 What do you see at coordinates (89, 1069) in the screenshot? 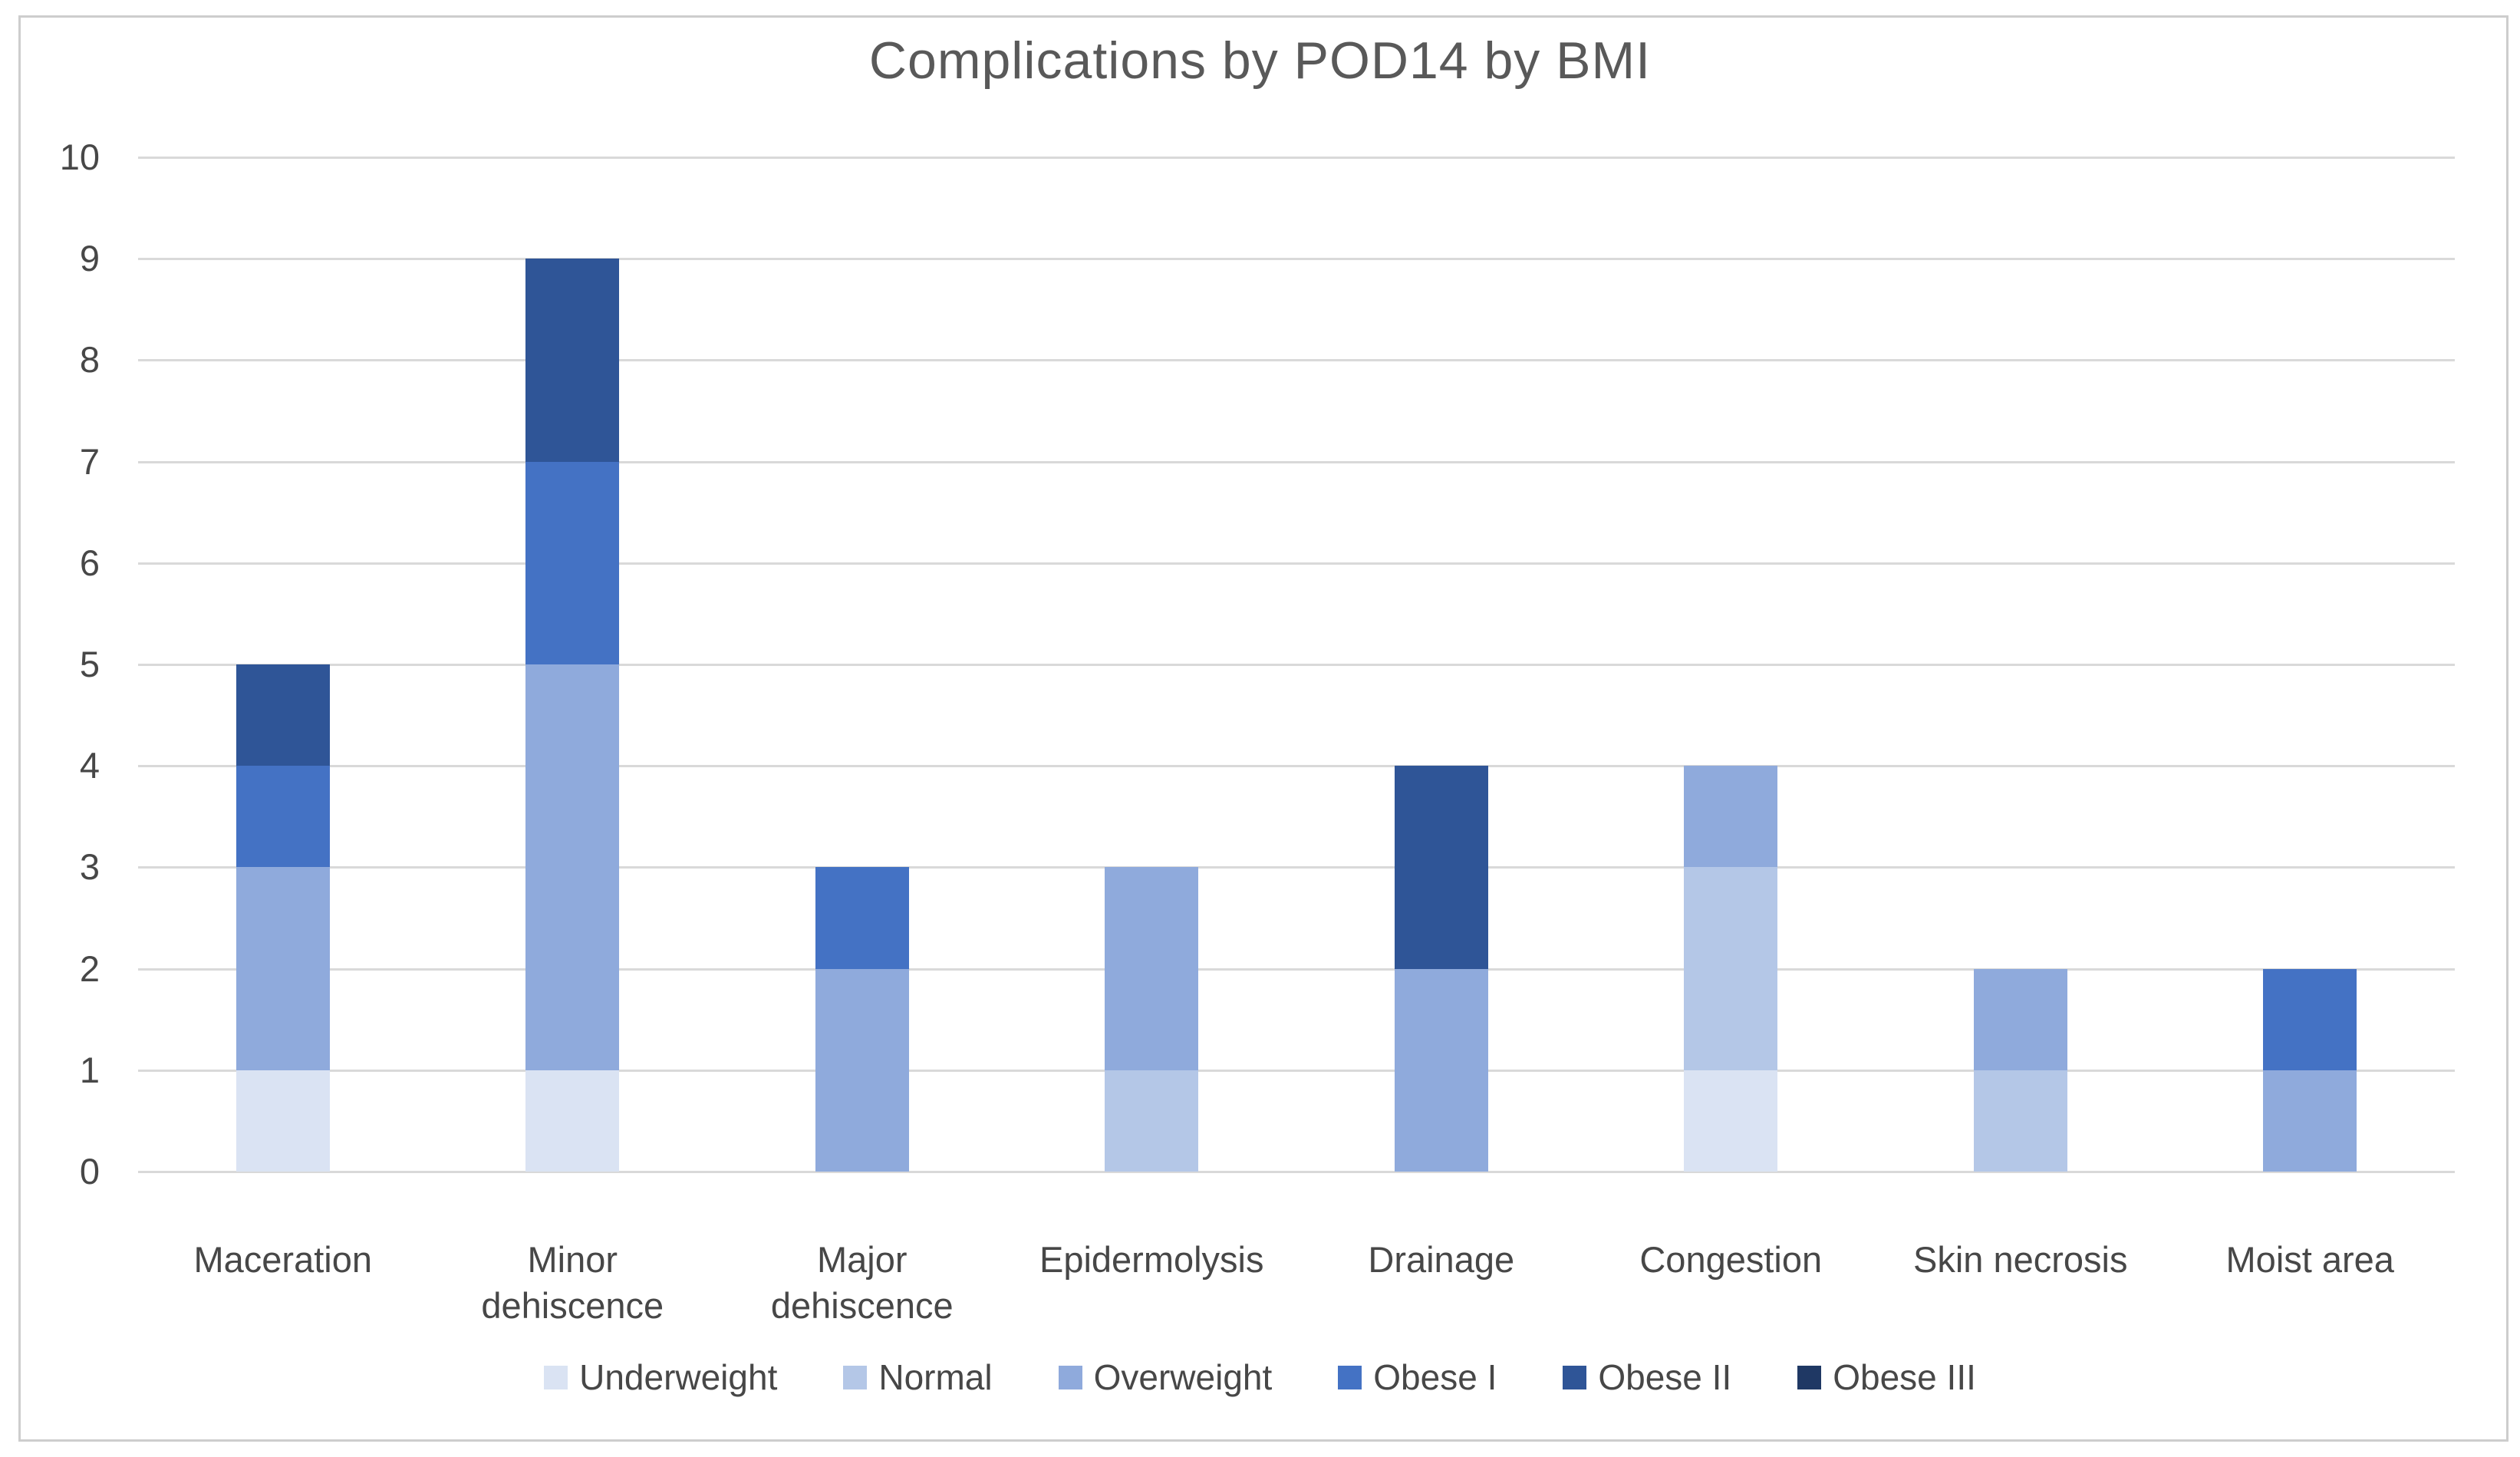
I see `y-tick-label: 1` at bounding box center [89, 1069].